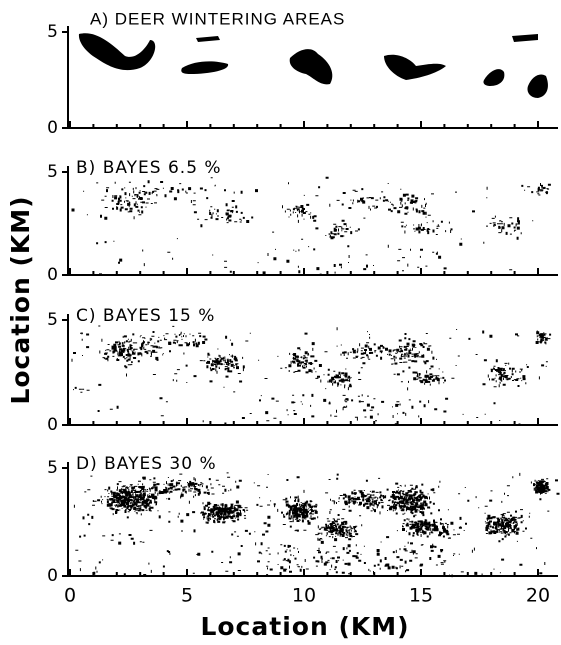 The height and width of the screenshot is (645, 561). Describe the element at coordinates (304, 626) in the screenshot. I see `x-axis-label: Location (KM)` at that location.